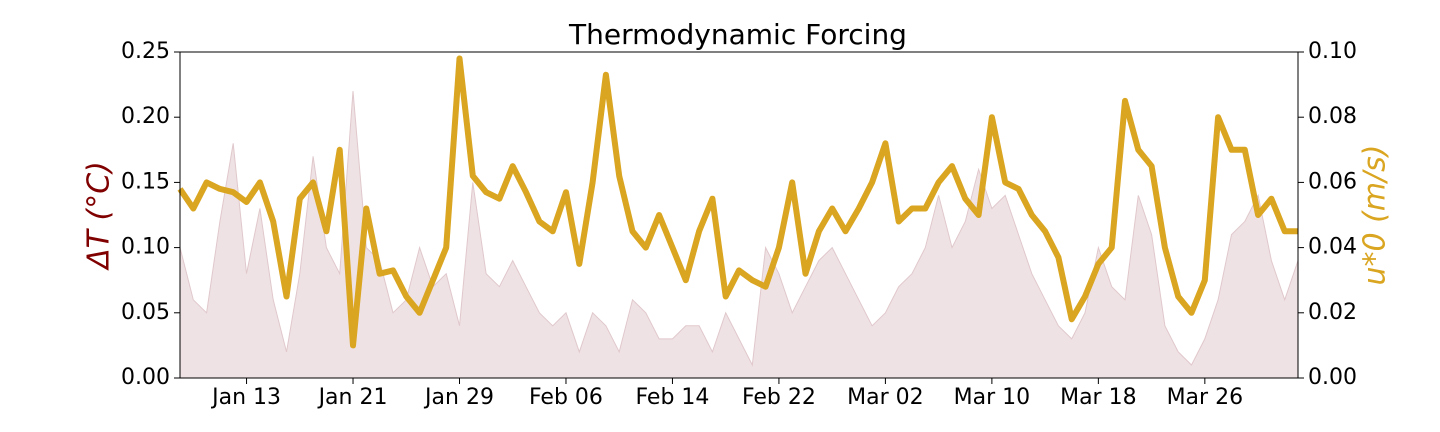 The height and width of the screenshot is (432, 1440). What do you see at coordinates (352, 397) in the screenshot?
I see `x-tick-label: Jan 21` at bounding box center [352, 397].